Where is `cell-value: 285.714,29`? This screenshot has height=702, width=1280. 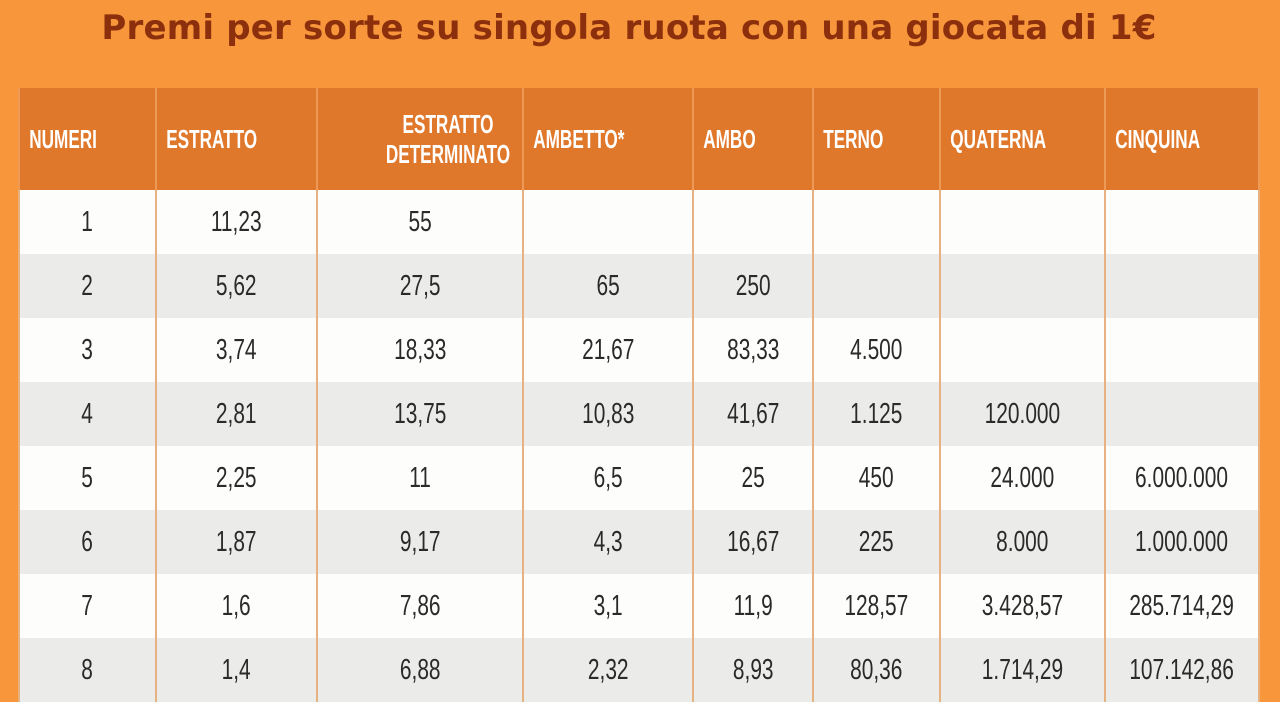 cell-value: 285.714,29 is located at coordinates (1182, 605).